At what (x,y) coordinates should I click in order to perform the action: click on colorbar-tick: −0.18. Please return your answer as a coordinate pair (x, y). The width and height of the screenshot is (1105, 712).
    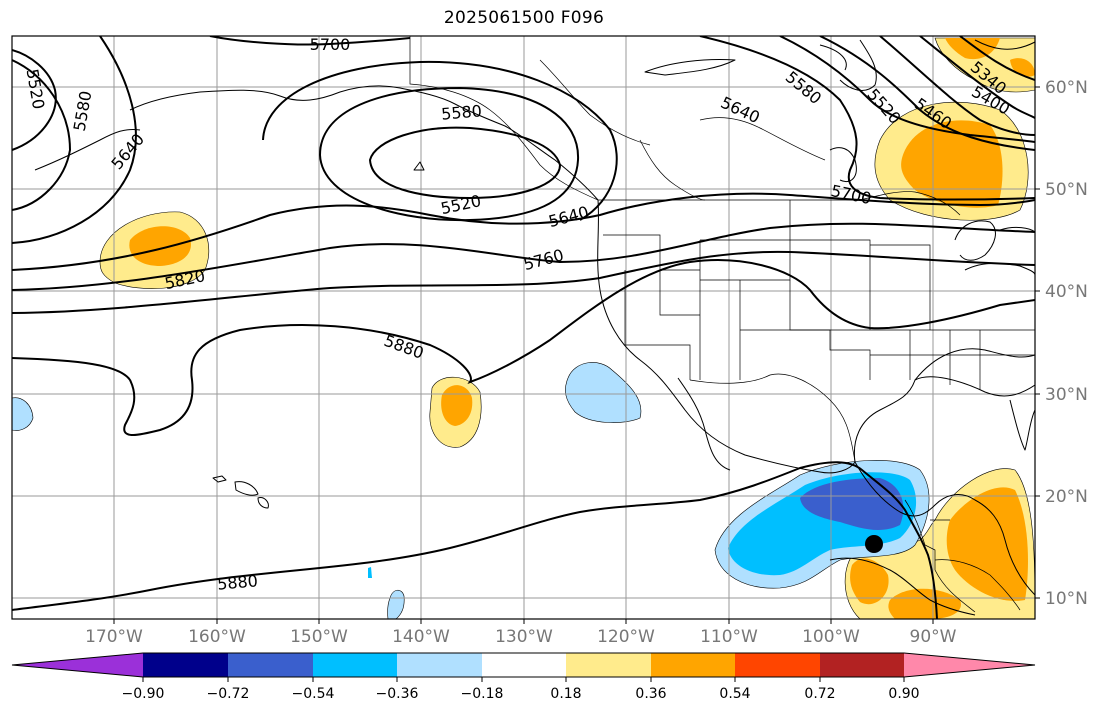
    Looking at the image, I should click on (482, 694).